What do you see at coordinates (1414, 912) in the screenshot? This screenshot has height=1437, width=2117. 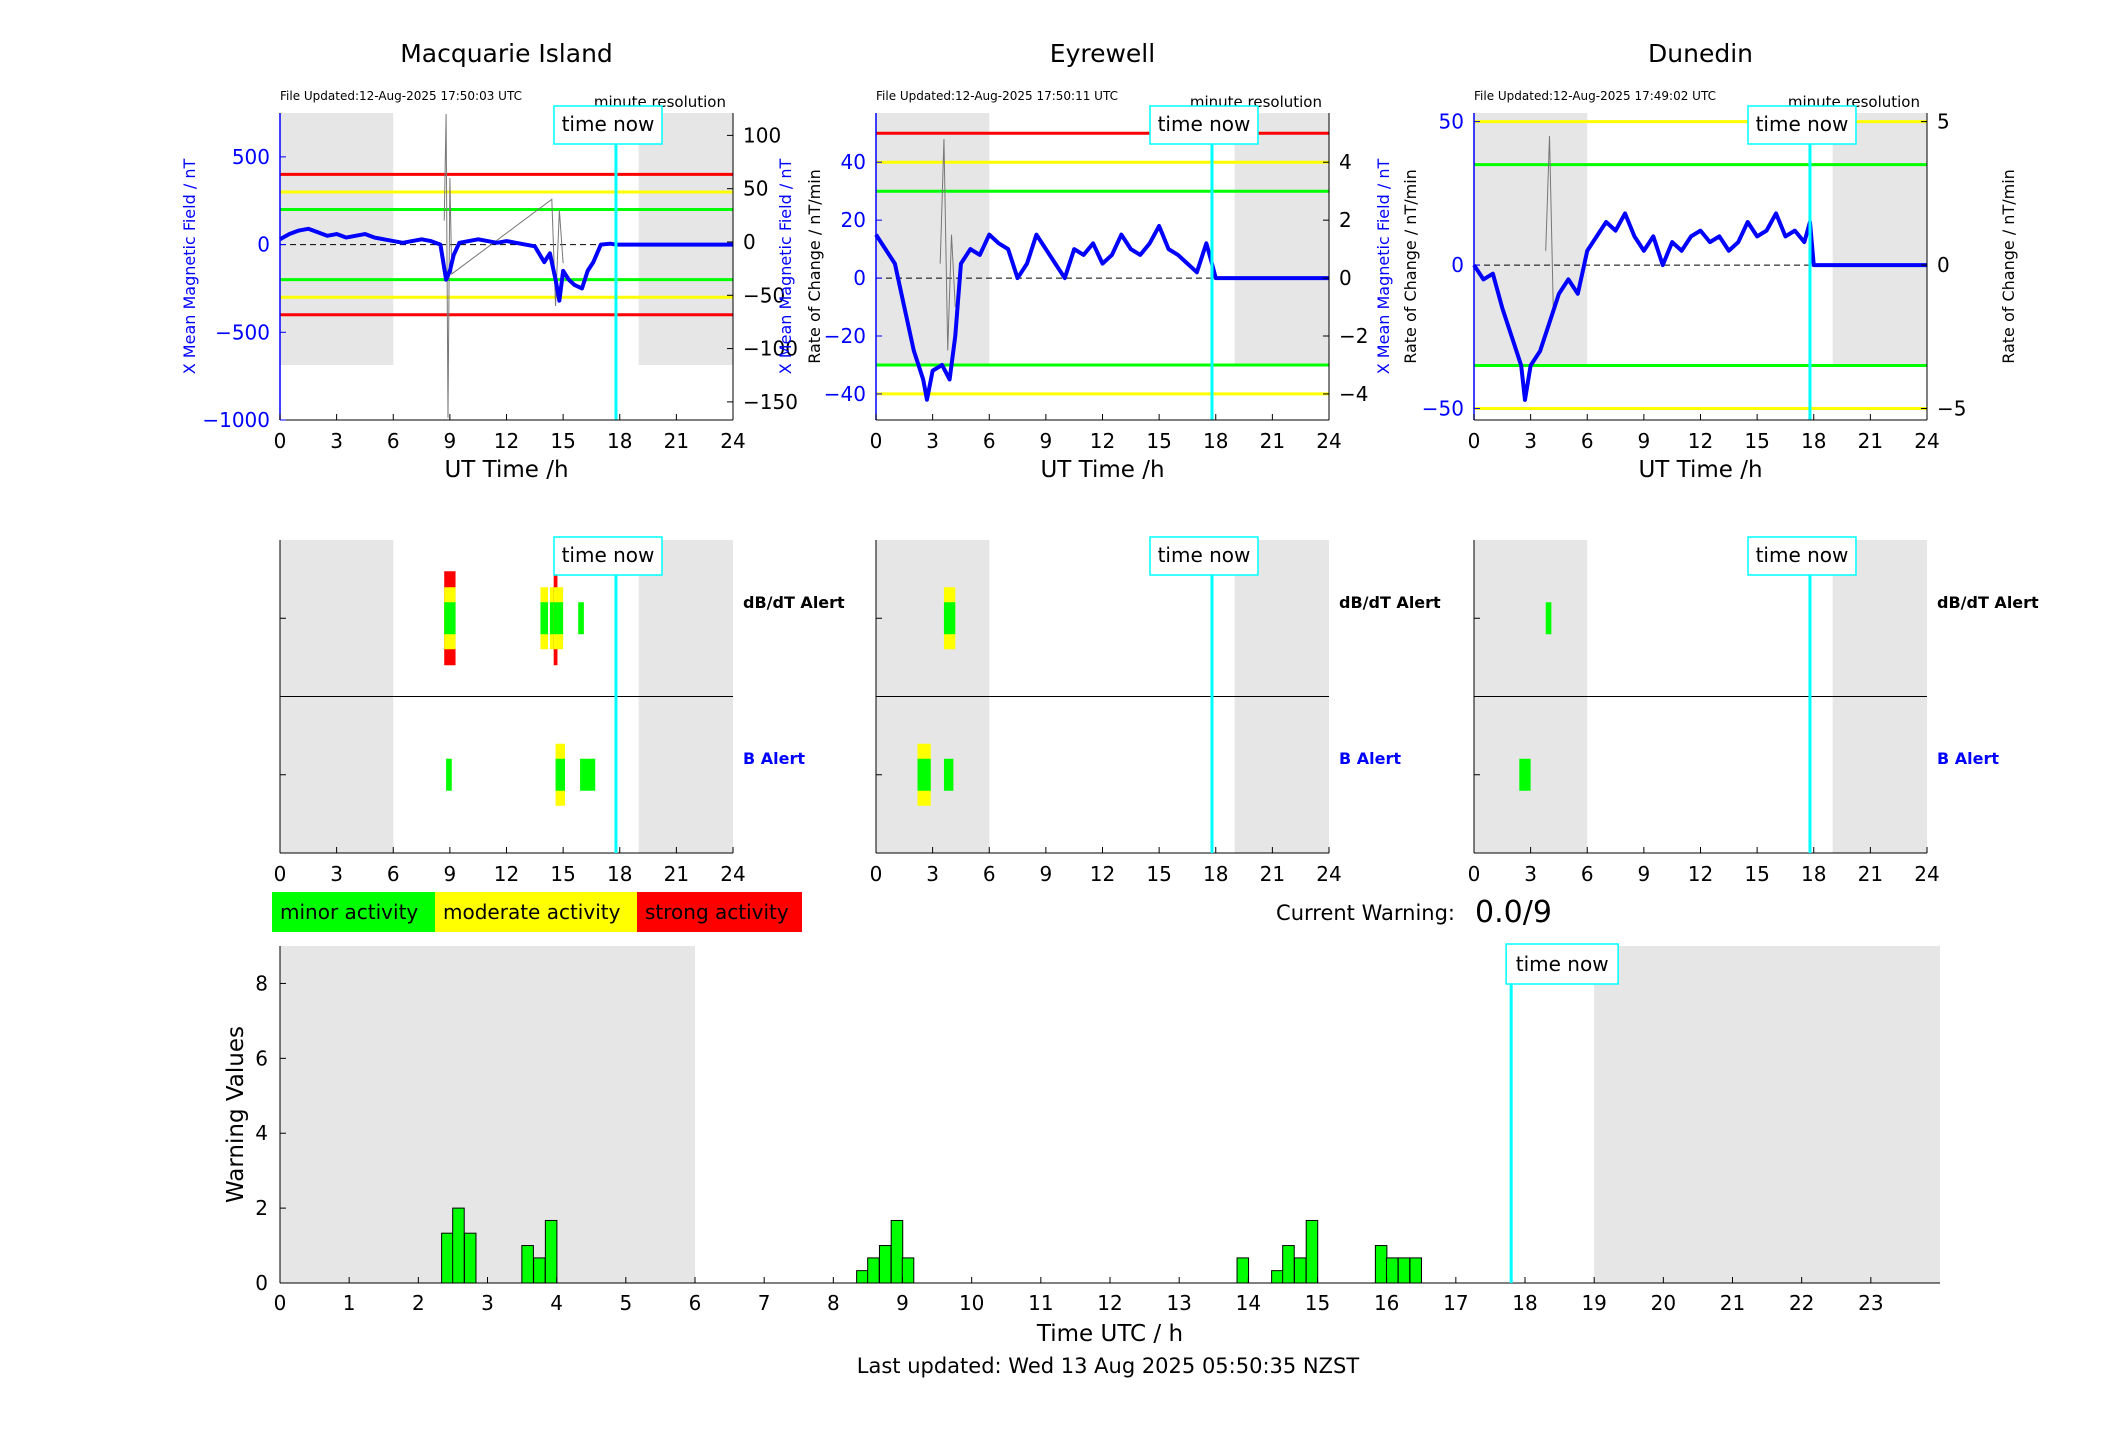 I see `current-warning: Current Warning: 0.0/9` at bounding box center [1414, 912].